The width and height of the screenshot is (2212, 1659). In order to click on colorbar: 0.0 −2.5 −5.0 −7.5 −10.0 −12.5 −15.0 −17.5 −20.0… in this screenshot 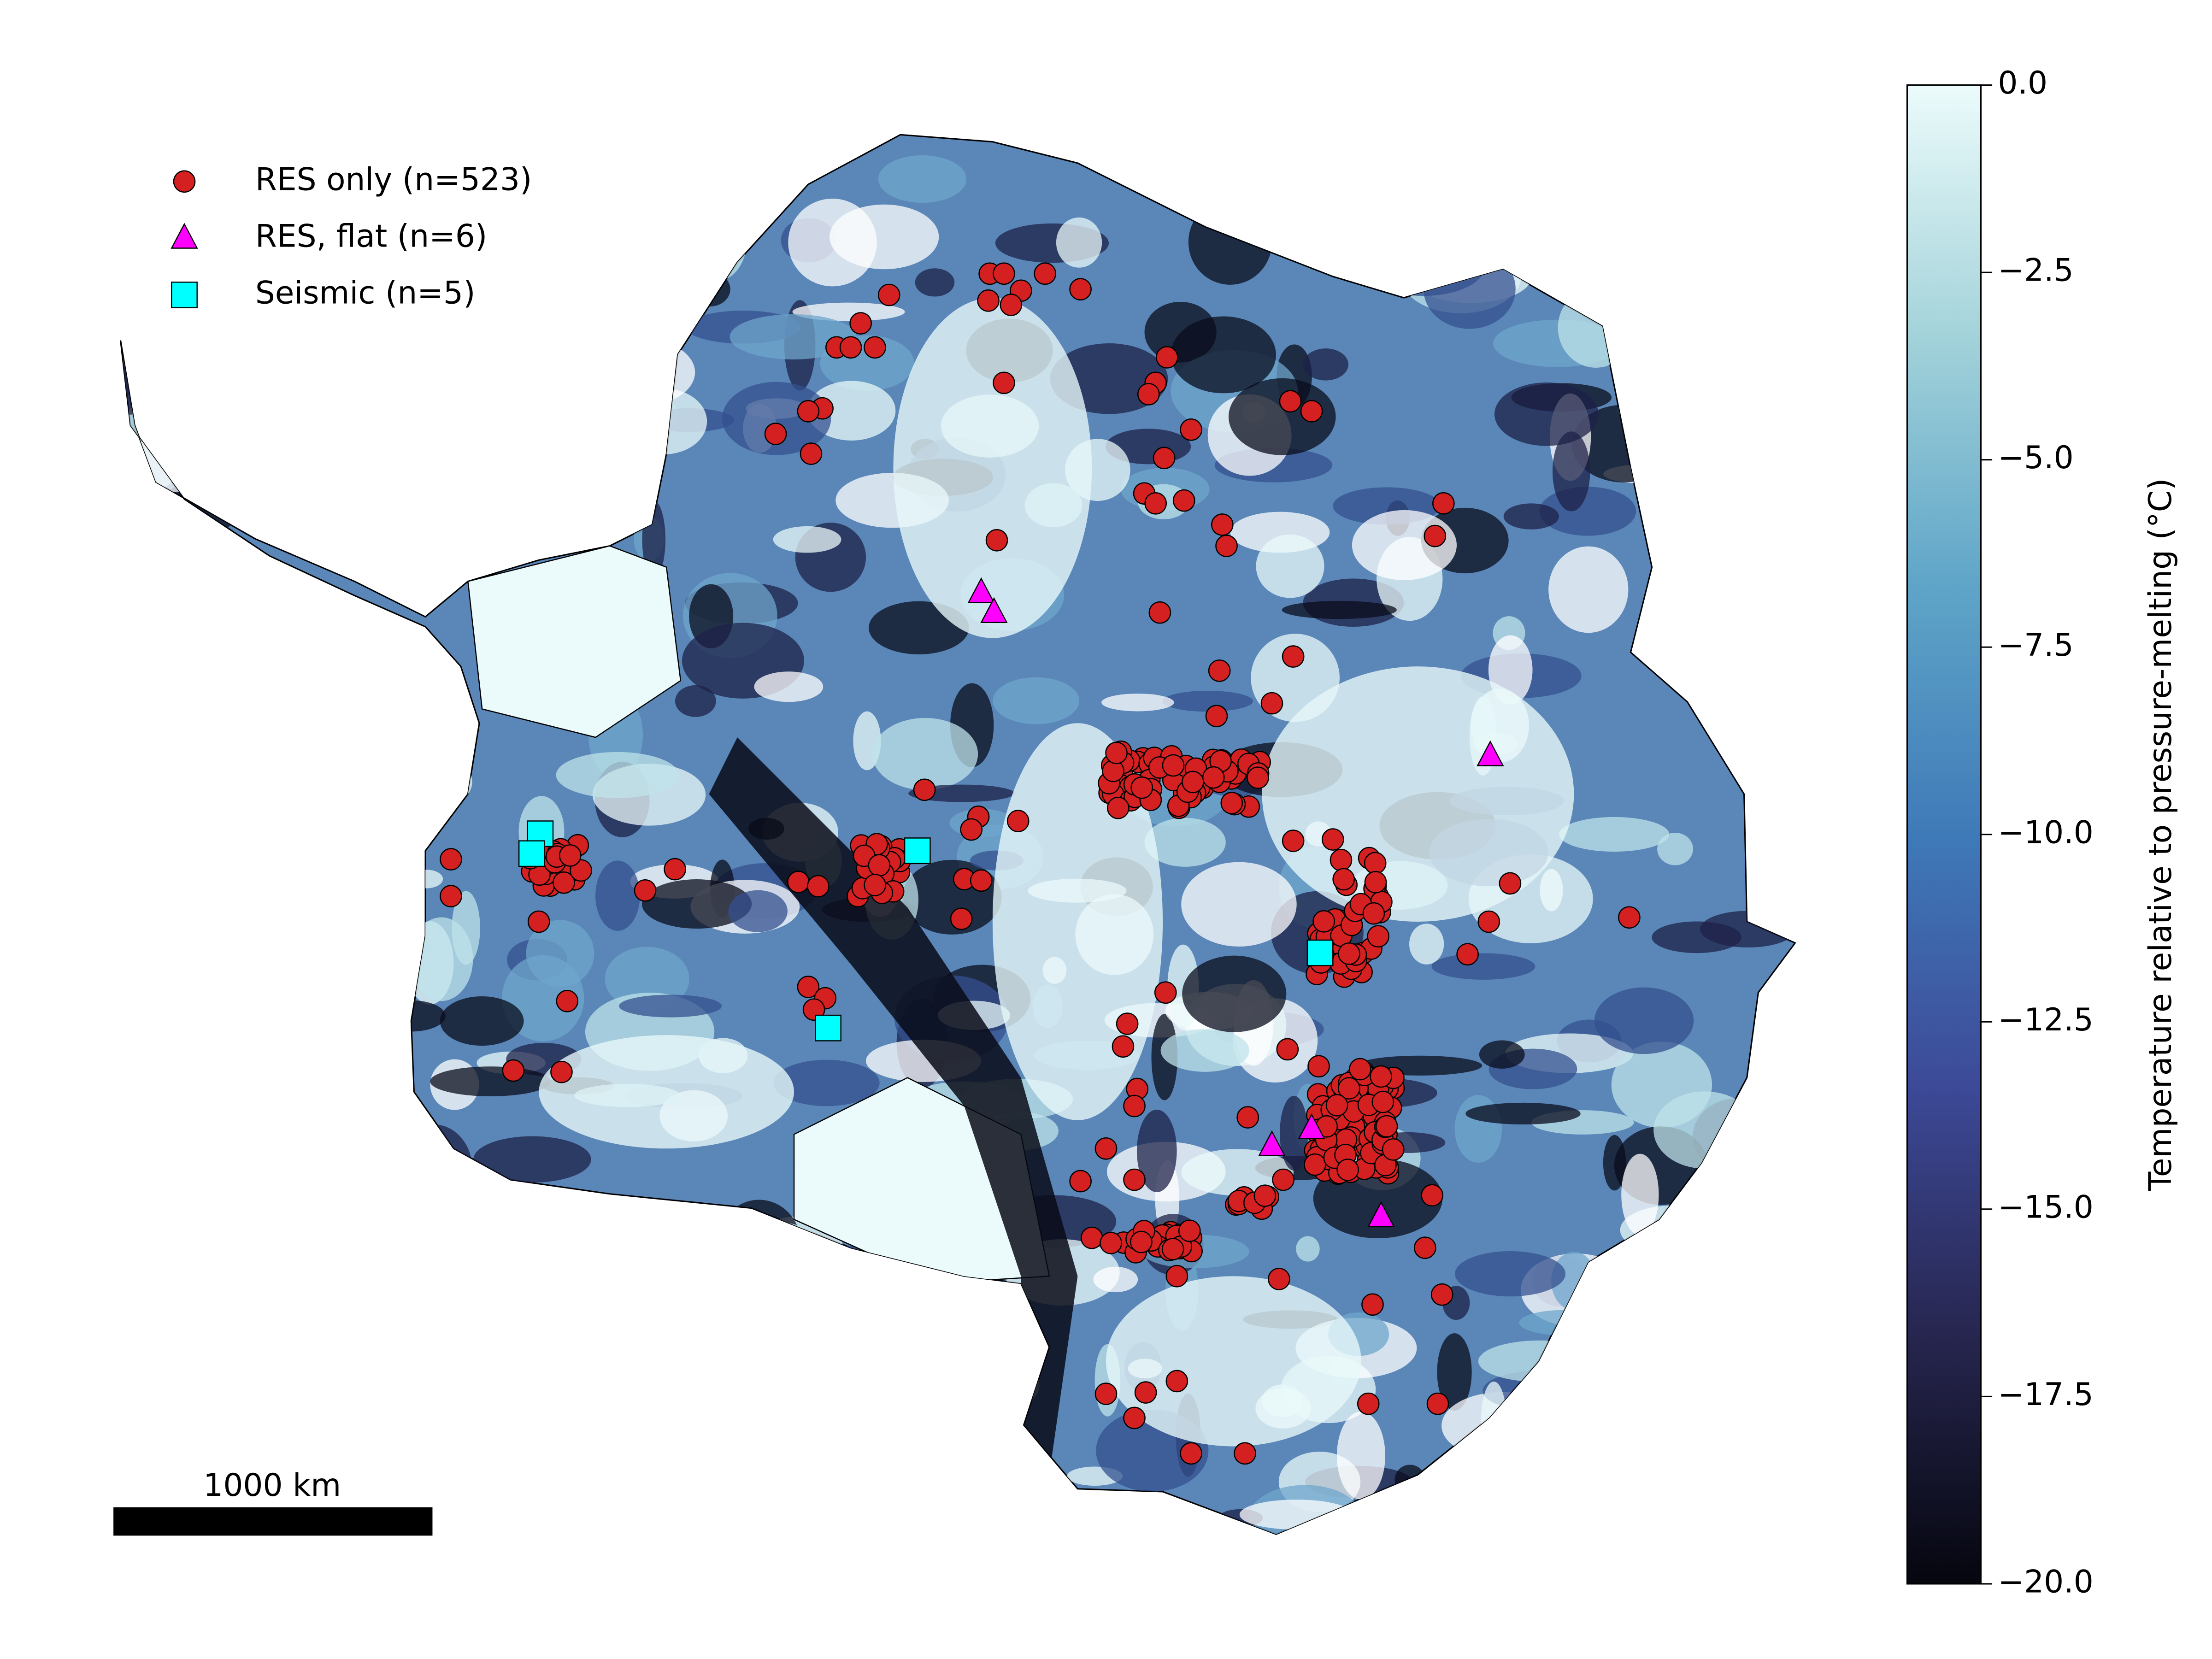, I will do `click(2042, 832)`.